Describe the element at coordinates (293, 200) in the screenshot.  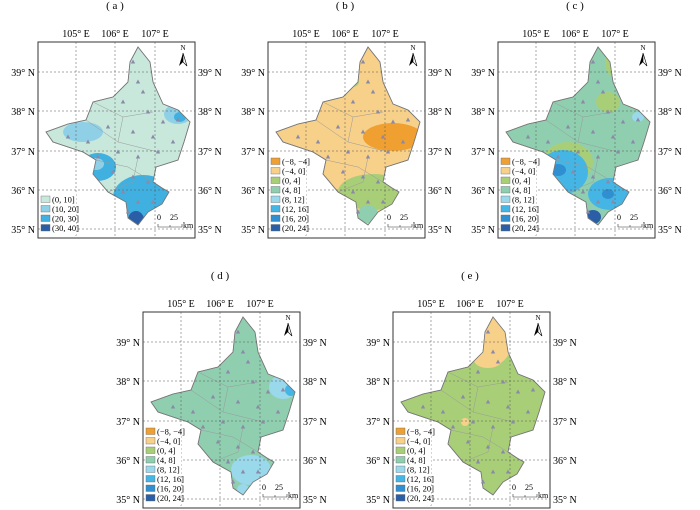
I see `legend-label: (8, 12]` at that location.